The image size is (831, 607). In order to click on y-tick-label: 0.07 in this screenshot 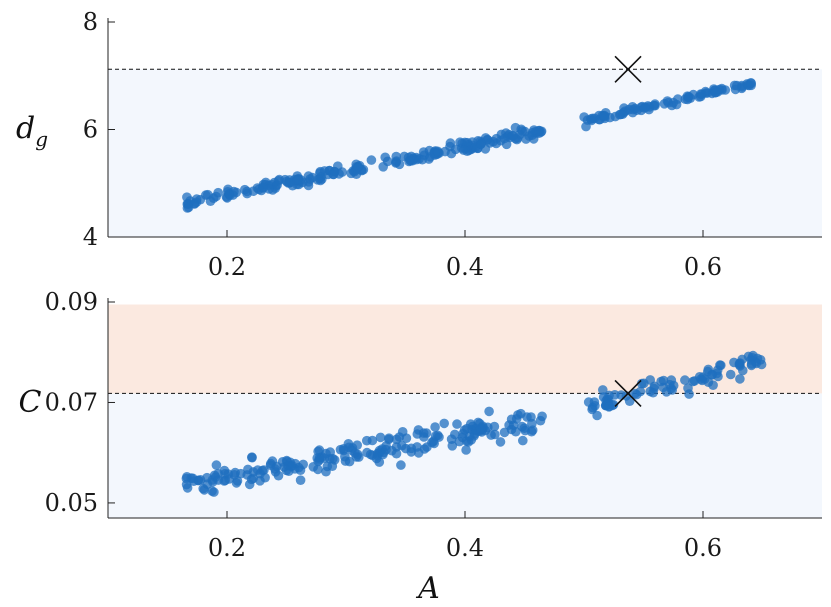, I will do `click(71, 402)`.